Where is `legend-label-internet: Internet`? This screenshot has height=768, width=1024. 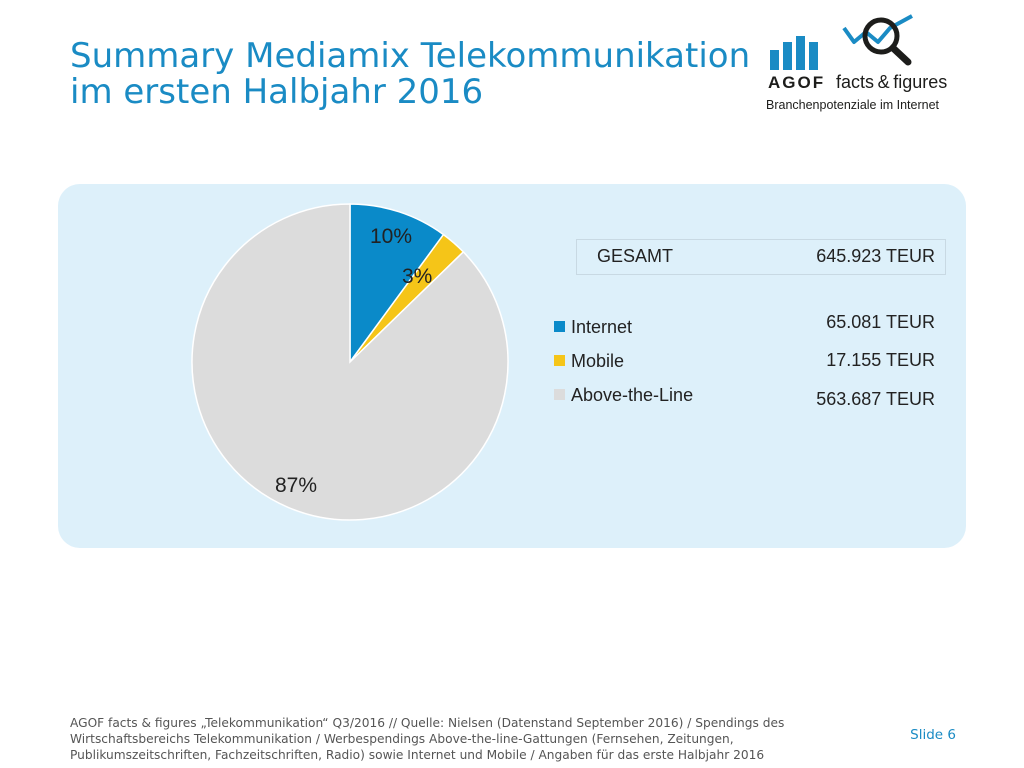
legend-label-internet: Internet is located at coordinates (602, 327).